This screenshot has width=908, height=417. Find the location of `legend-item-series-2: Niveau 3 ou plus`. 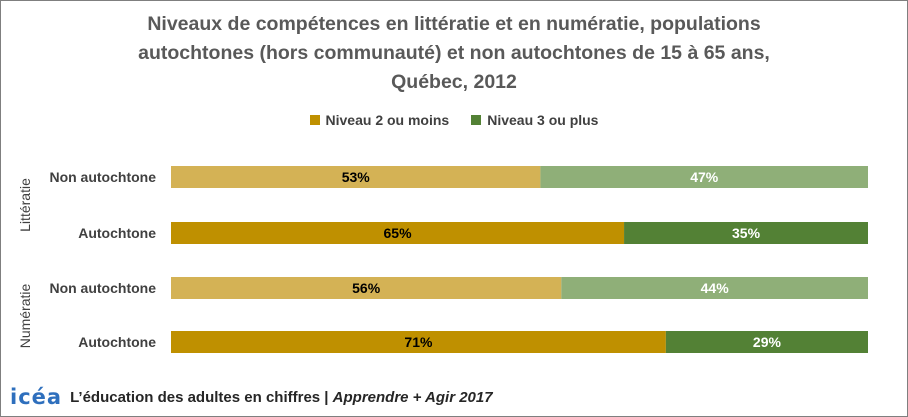

legend-item-series-2: Niveau 3 ou plus is located at coordinates (534, 120).